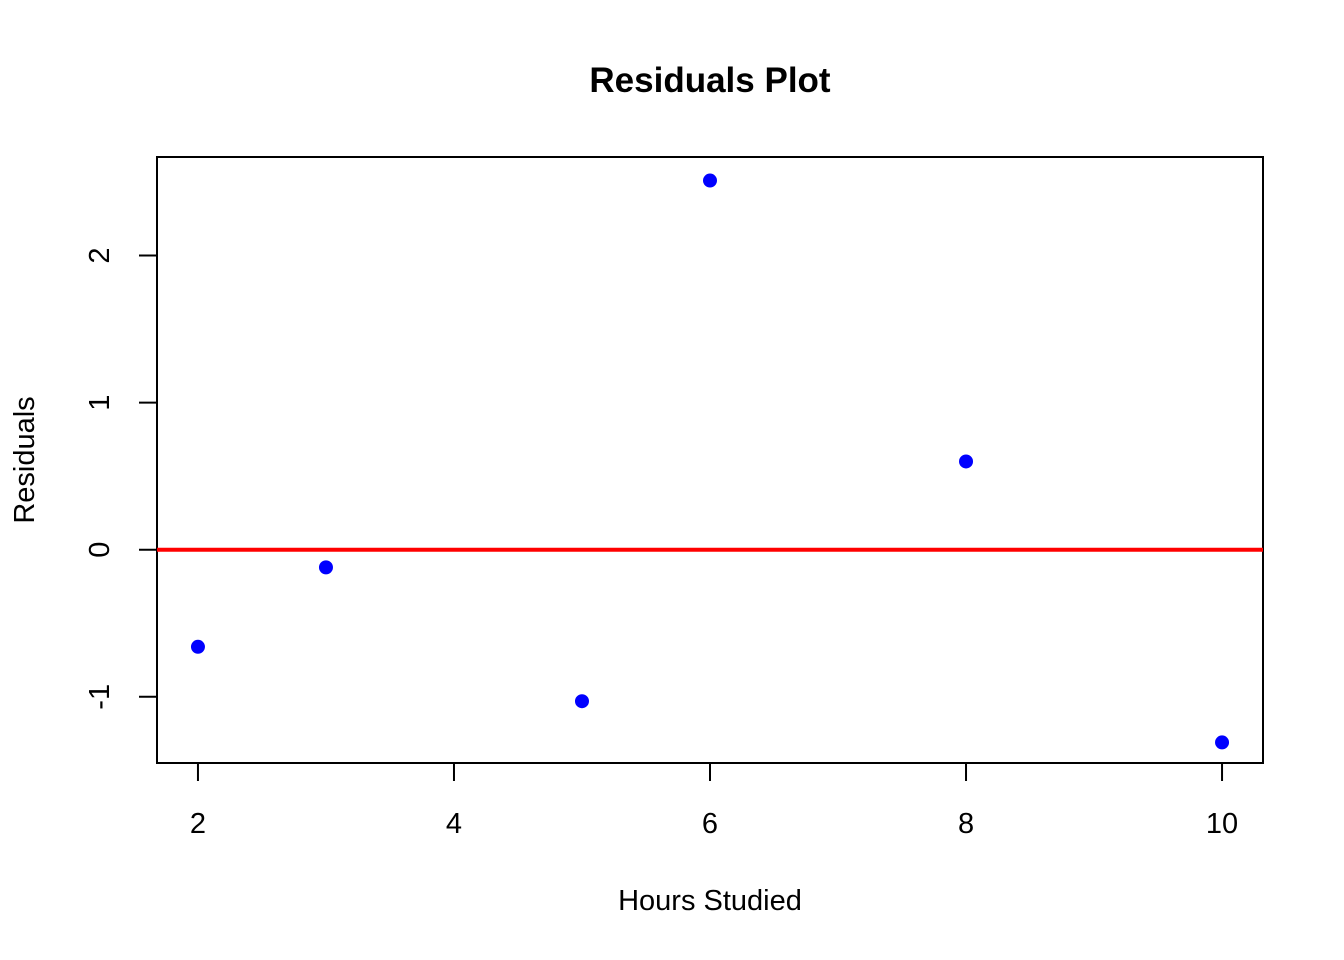 The width and height of the screenshot is (1344, 960). Describe the element at coordinates (454, 824) in the screenshot. I see `x-tick-label: 4` at that location.